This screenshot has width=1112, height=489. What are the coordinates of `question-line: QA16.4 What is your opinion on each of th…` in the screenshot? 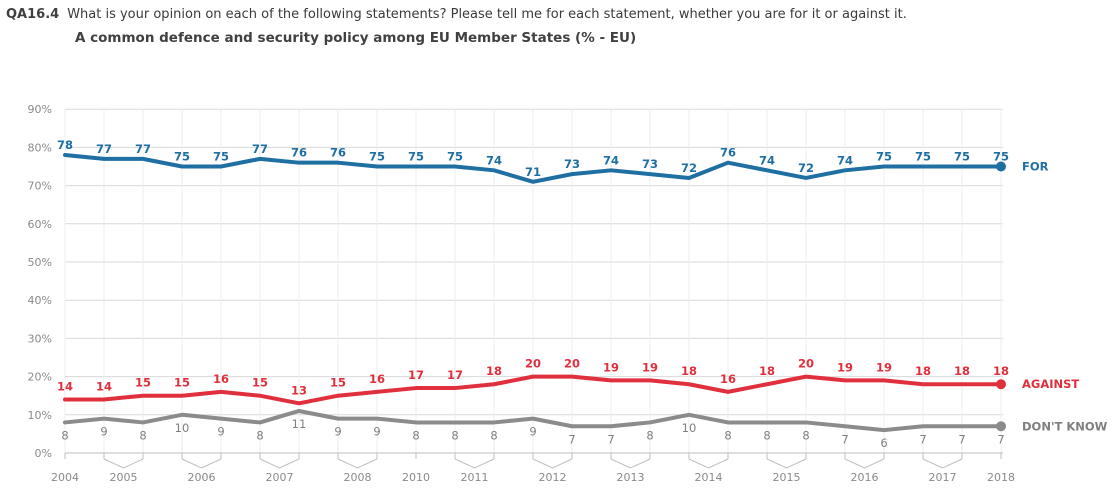 It's located at (456, 14).